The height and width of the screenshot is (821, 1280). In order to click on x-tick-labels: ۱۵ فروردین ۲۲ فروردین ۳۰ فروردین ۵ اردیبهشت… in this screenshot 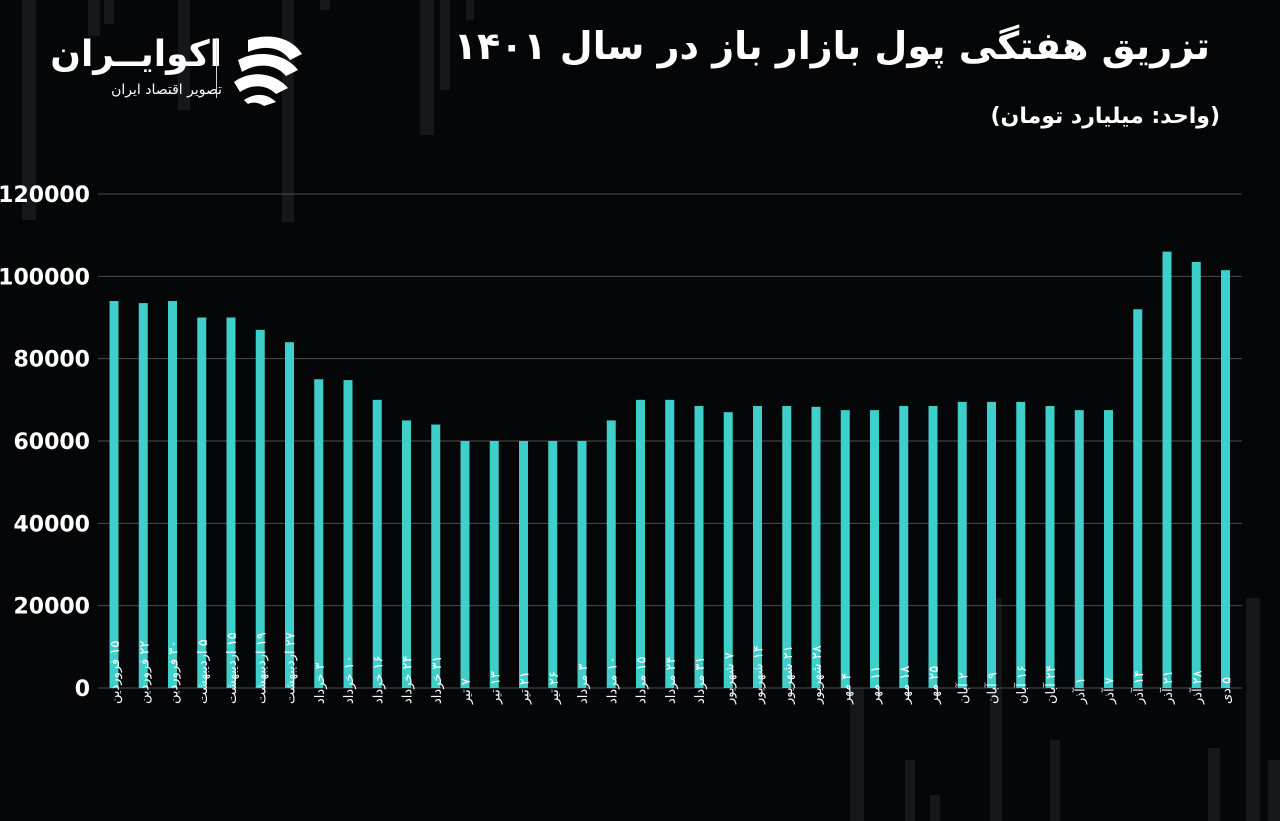, I will do `click(671, 668)`.